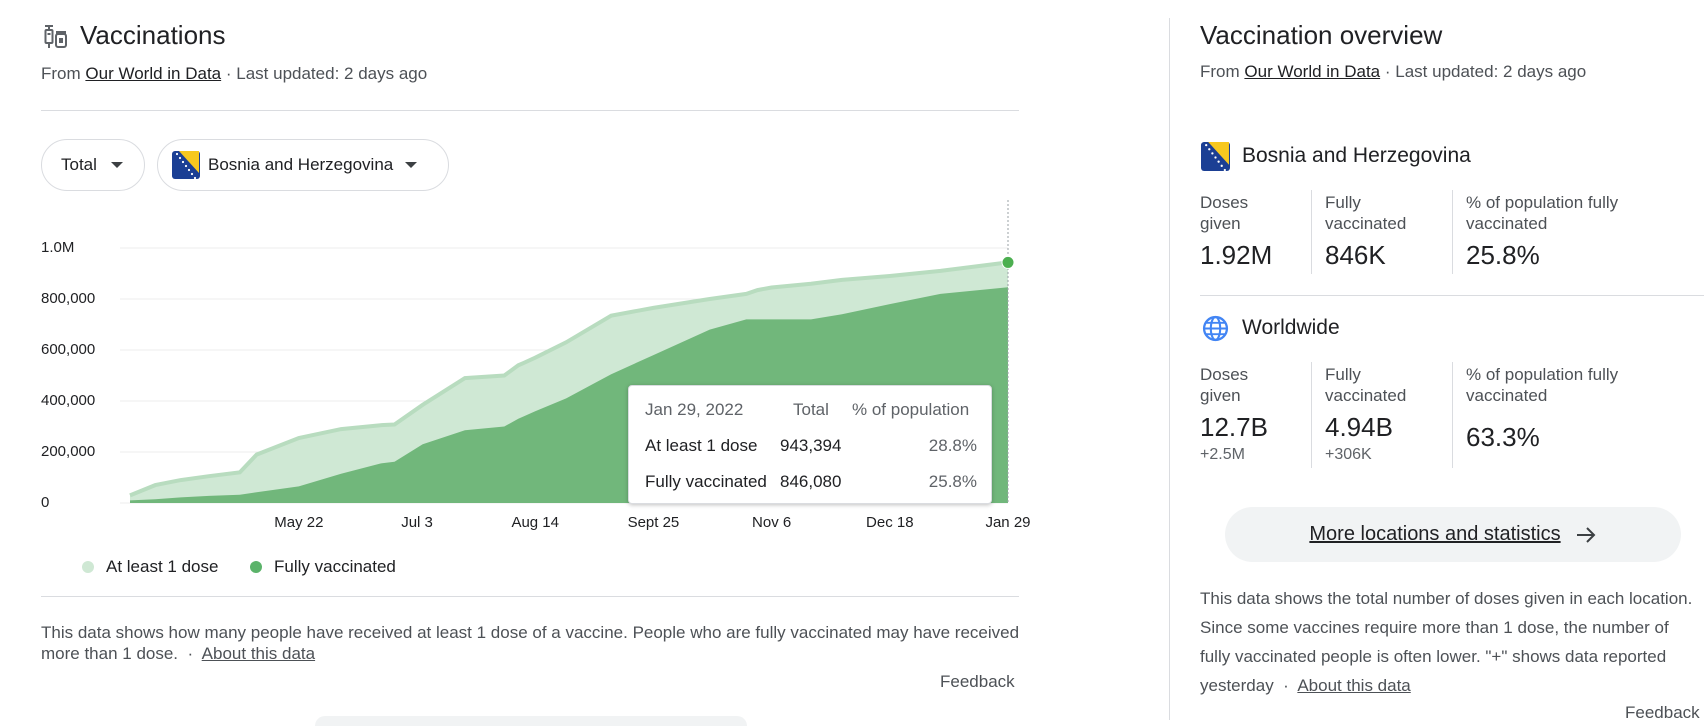  I want to click on country-pct-value: 25.8%, so click(1503, 255).